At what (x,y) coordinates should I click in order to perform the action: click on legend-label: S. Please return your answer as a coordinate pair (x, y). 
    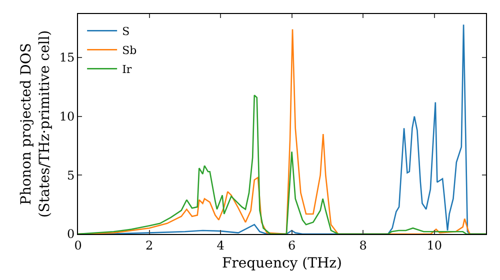
    Looking at the image, I should click on (126, 31).